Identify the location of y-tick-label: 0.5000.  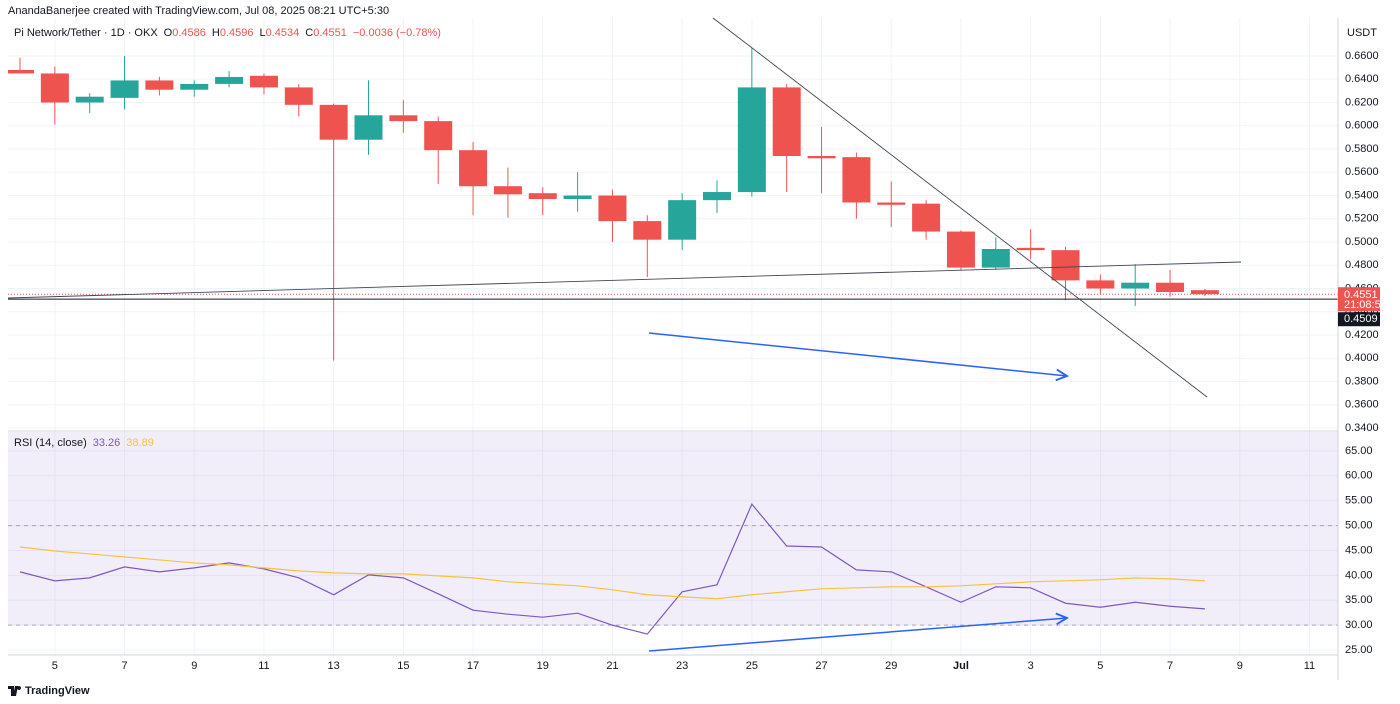
(1362, 242).